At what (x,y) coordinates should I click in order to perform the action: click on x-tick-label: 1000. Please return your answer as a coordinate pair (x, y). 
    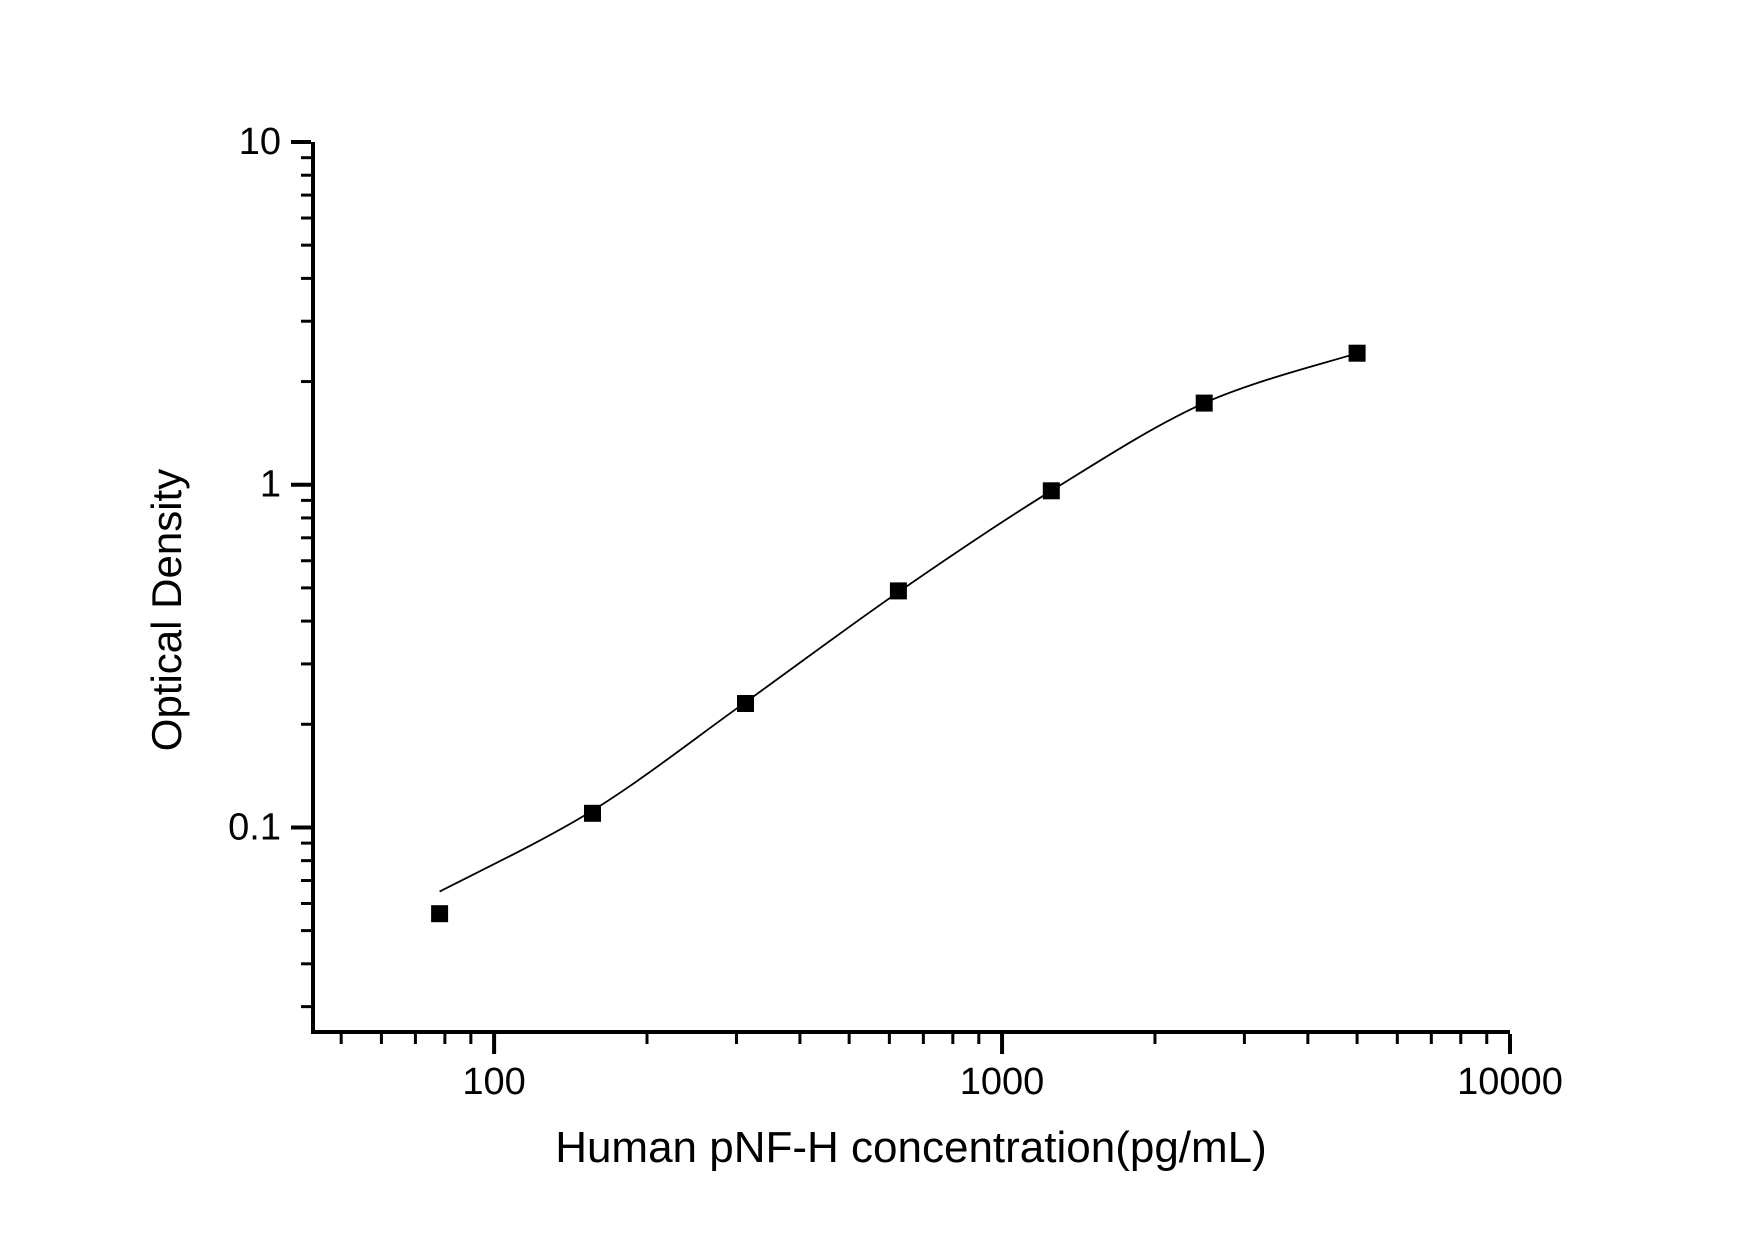
    Looking at the image, I should click on (1002, 1082).